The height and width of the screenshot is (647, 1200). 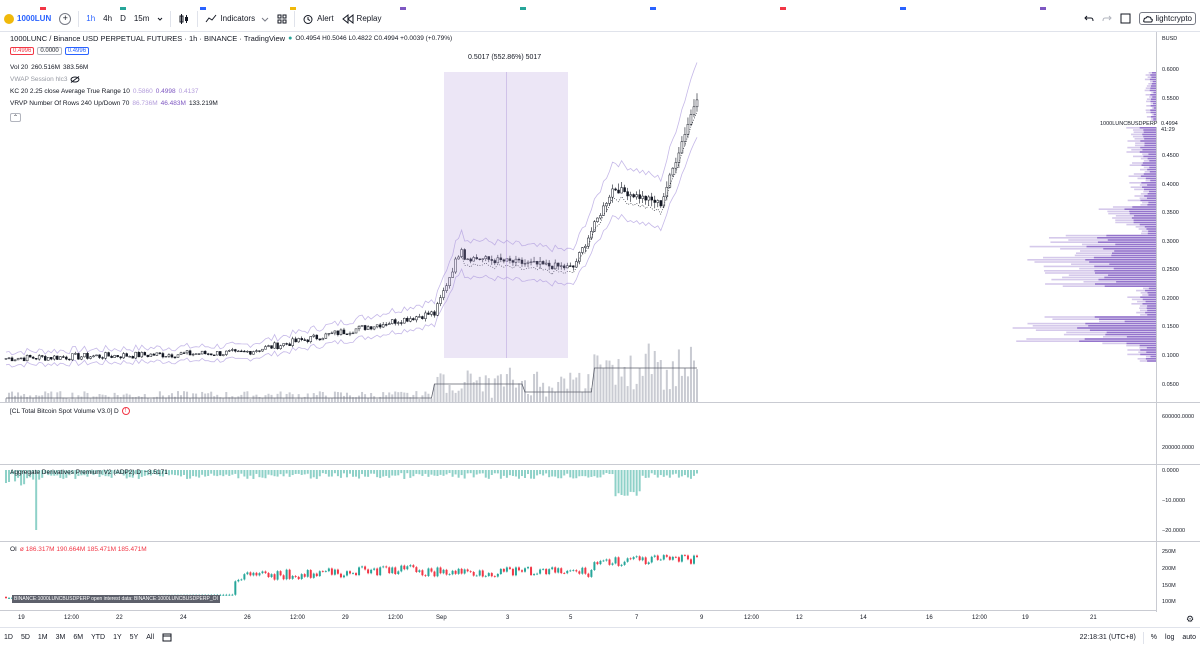 What do you see at coordinates (317, 19) in the screenshot?
I see `alert-button: Alert` at bounding box center [317, 19].